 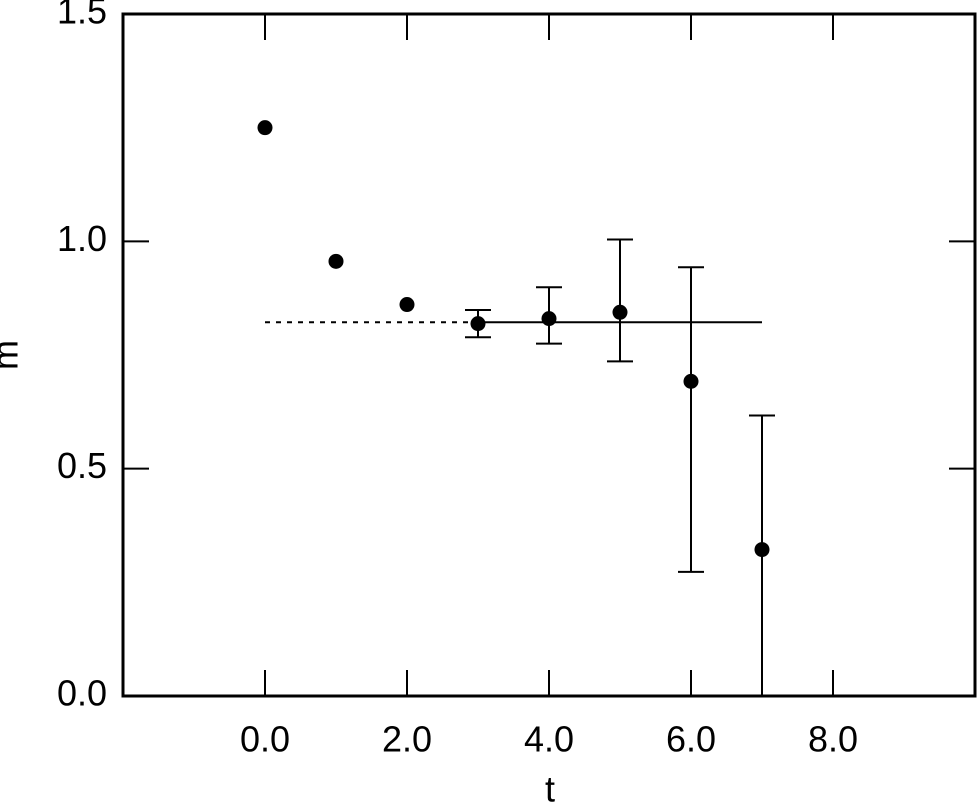 I want to click on x-axis-label: t, so click(x=550, y=787).